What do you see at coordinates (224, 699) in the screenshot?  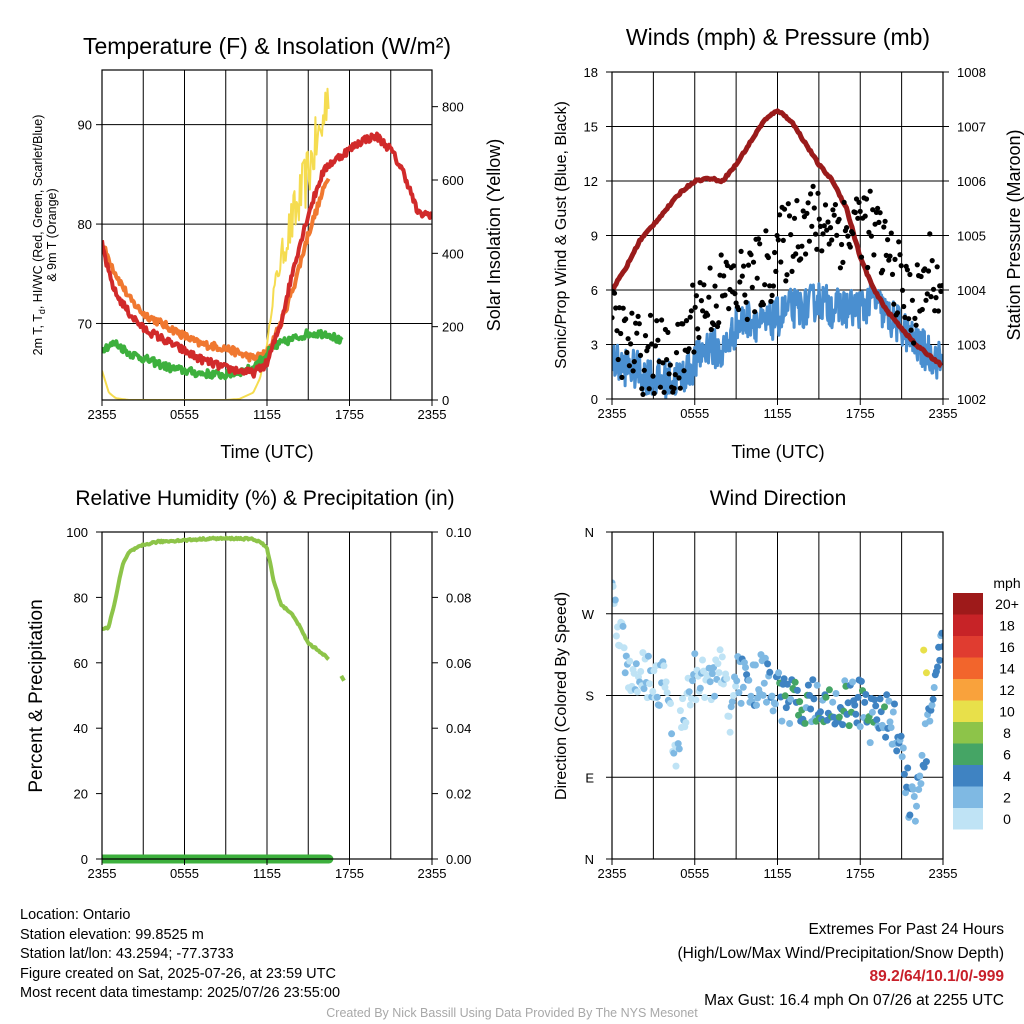 I see `humidity-series` at bounding box center [224, 699].